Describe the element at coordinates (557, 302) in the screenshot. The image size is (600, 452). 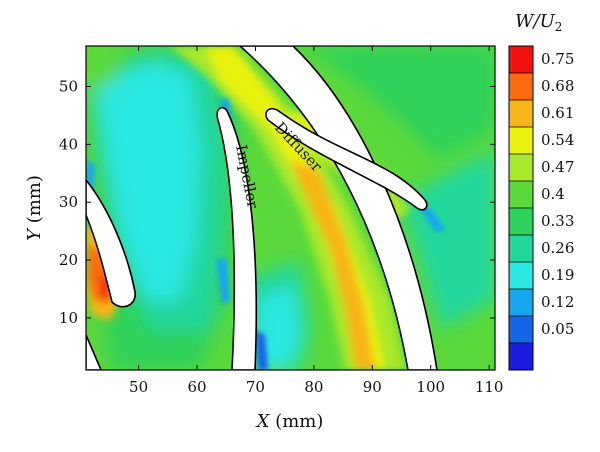
I see `colorbar-label: 0.12` at that location.